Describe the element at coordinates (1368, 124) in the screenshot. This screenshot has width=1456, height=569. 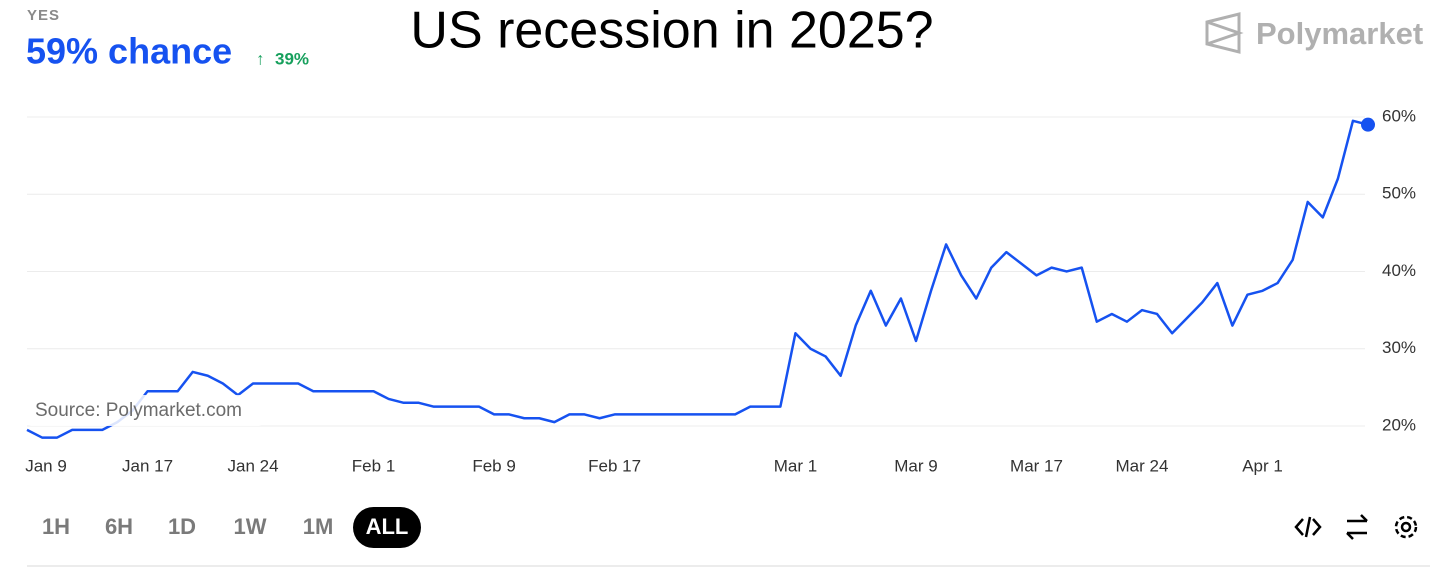
I see `last-point` at that location.